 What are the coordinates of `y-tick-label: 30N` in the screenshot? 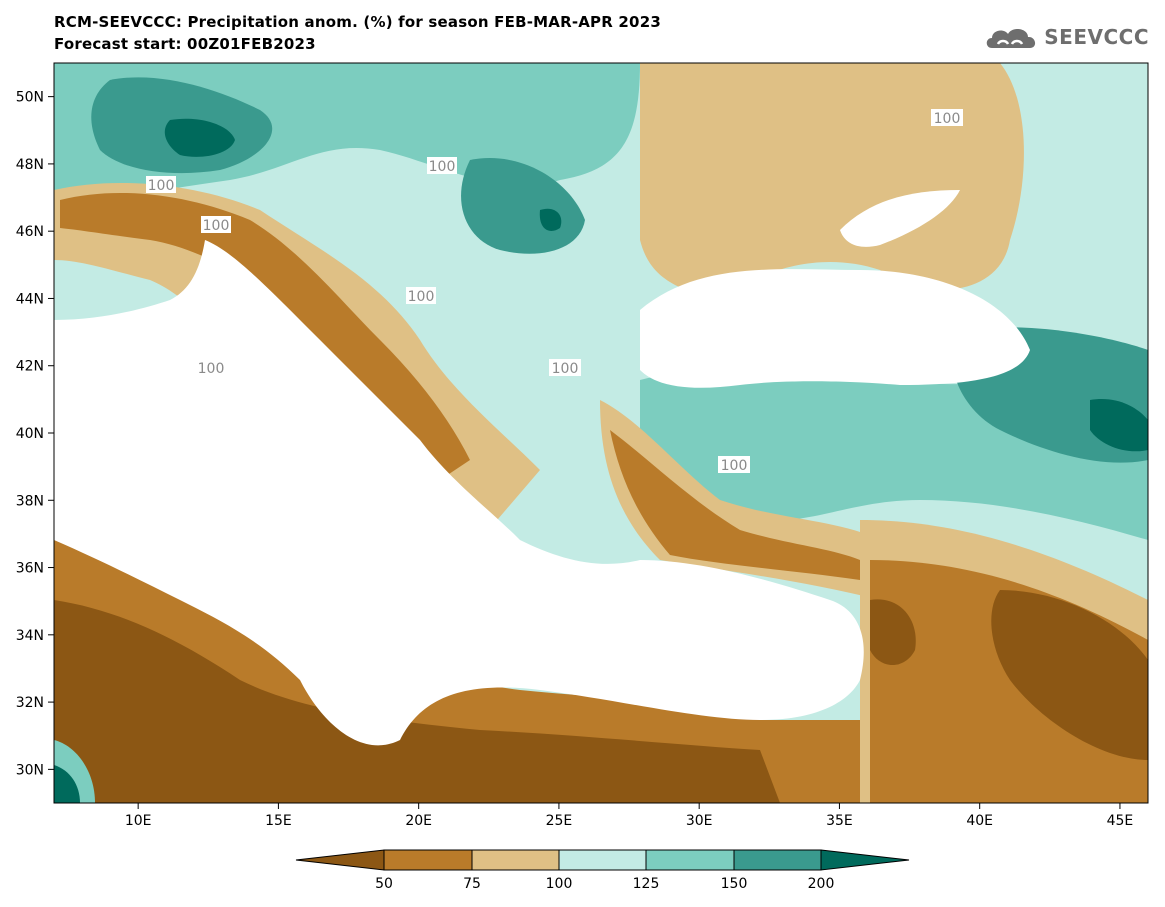 It's located at (30, 770).